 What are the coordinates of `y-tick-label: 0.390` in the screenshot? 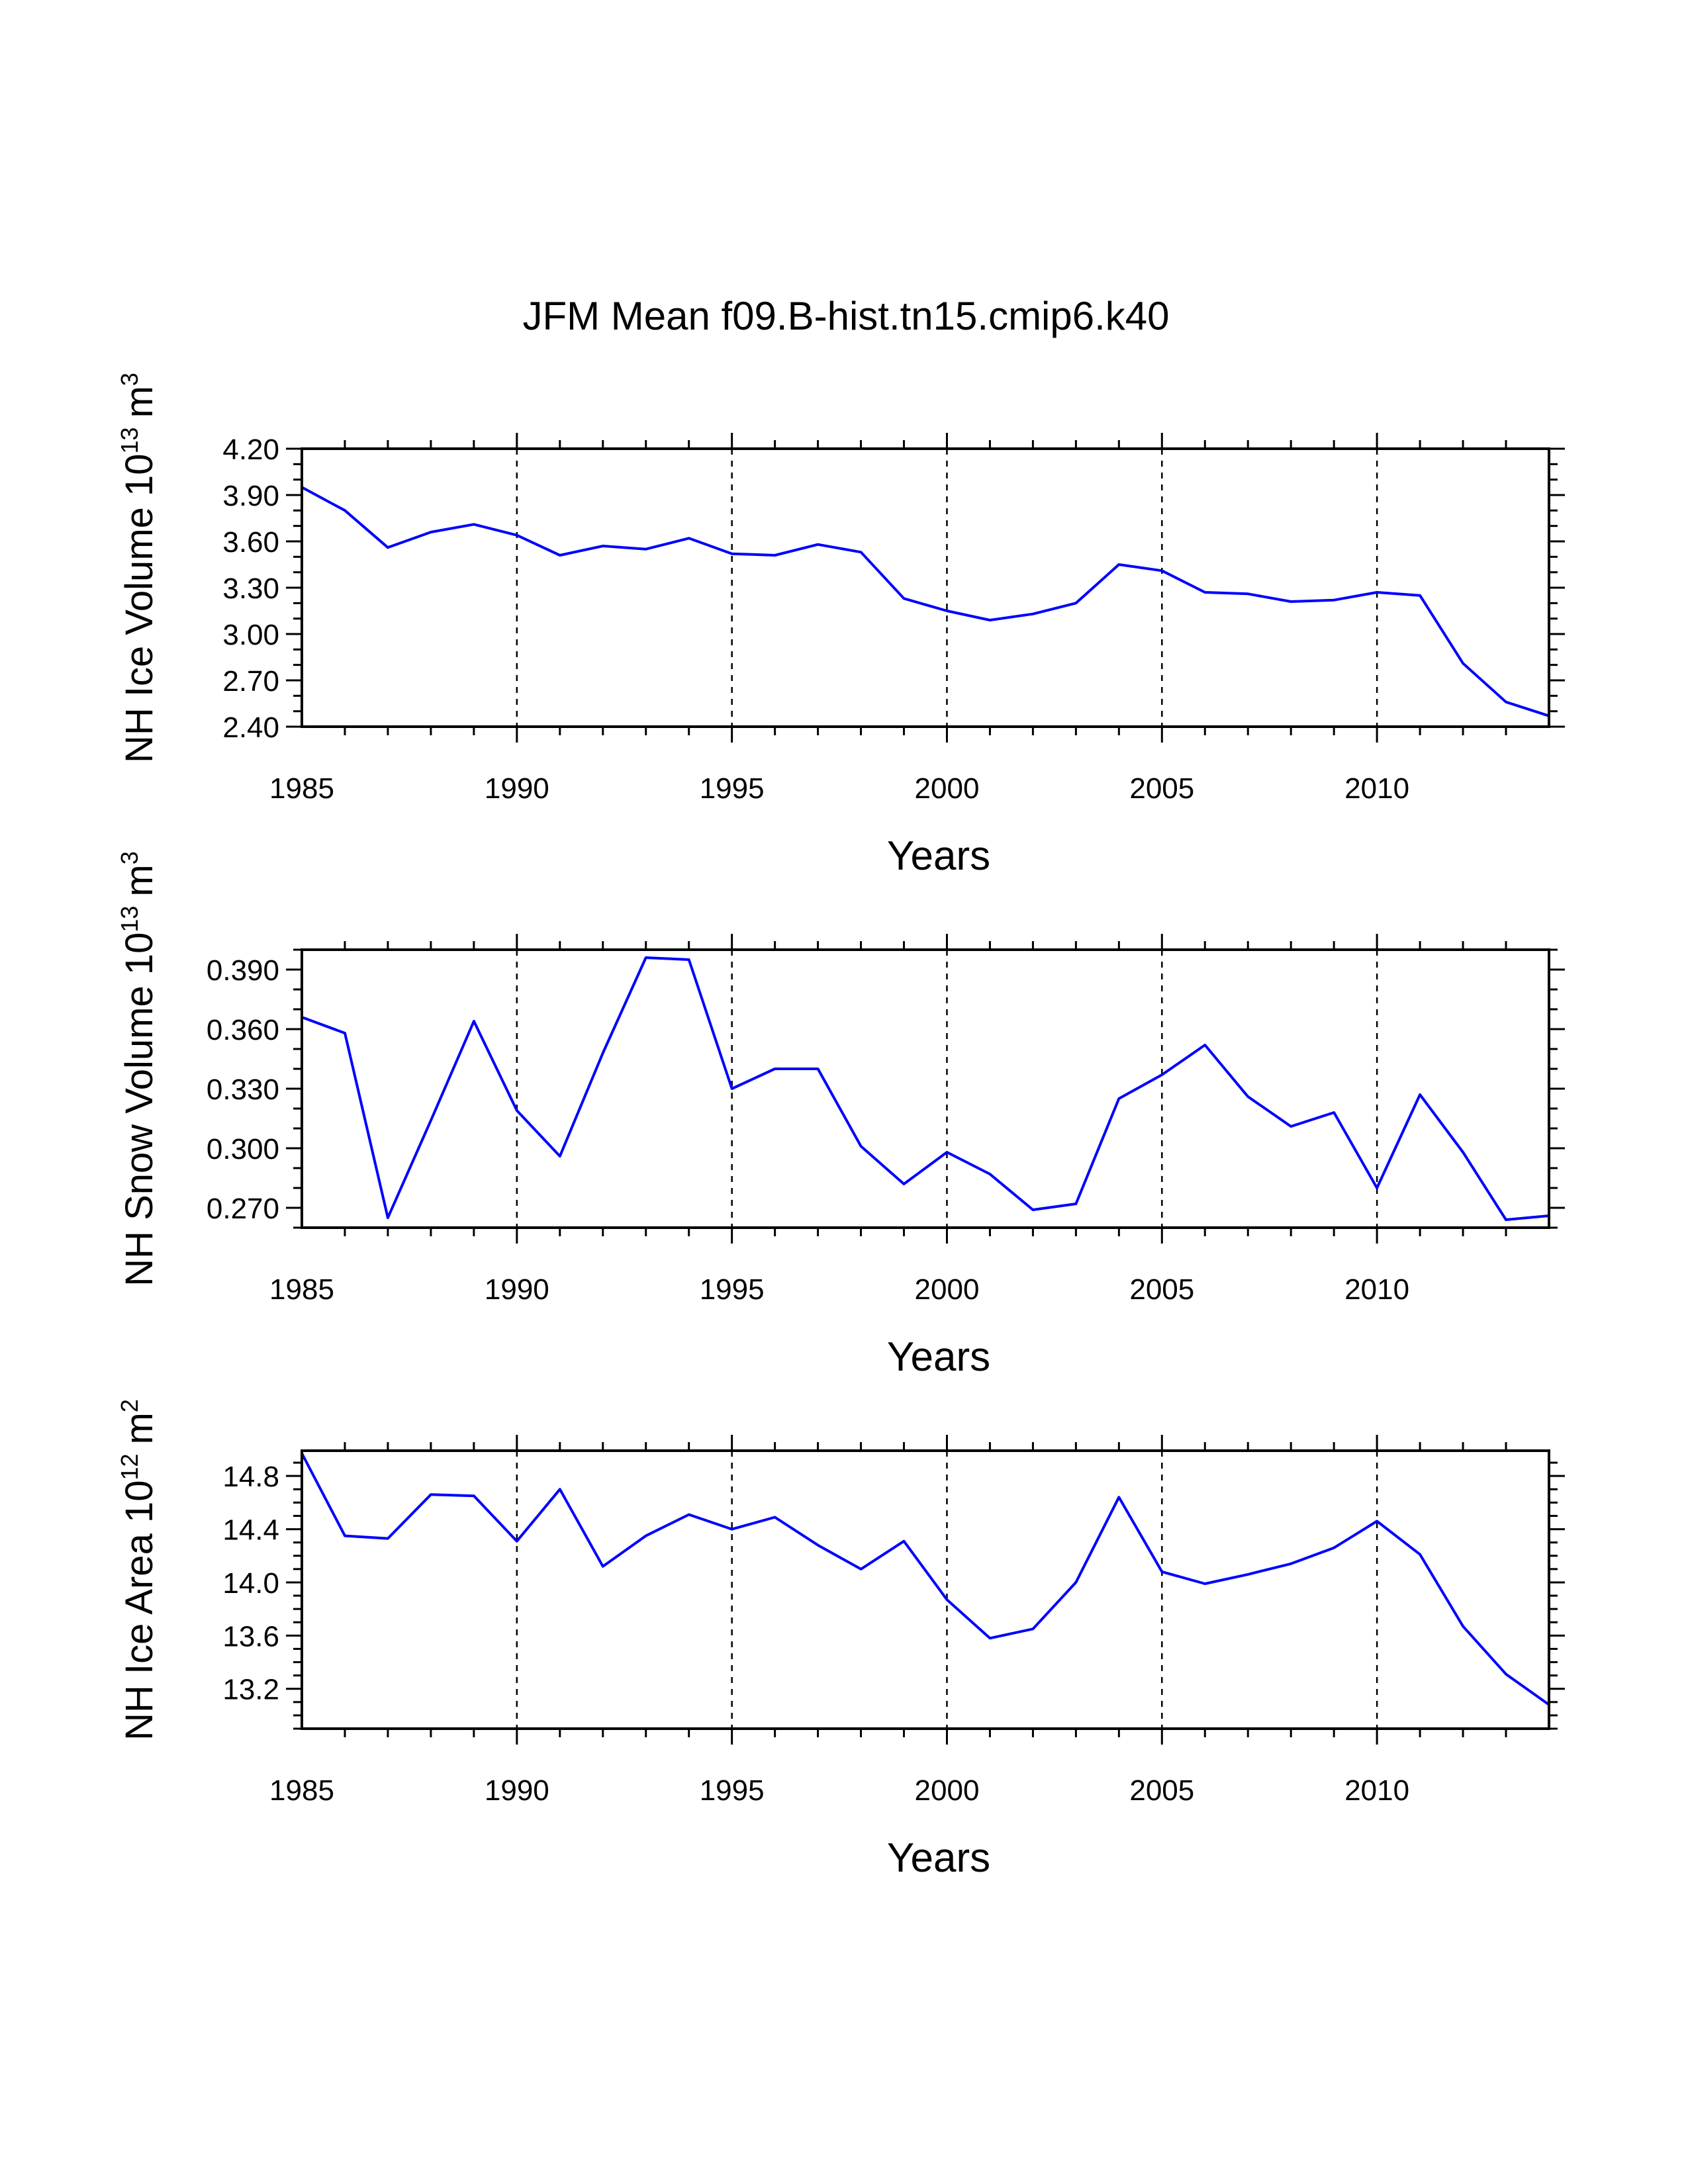 It's located at (243, 970).